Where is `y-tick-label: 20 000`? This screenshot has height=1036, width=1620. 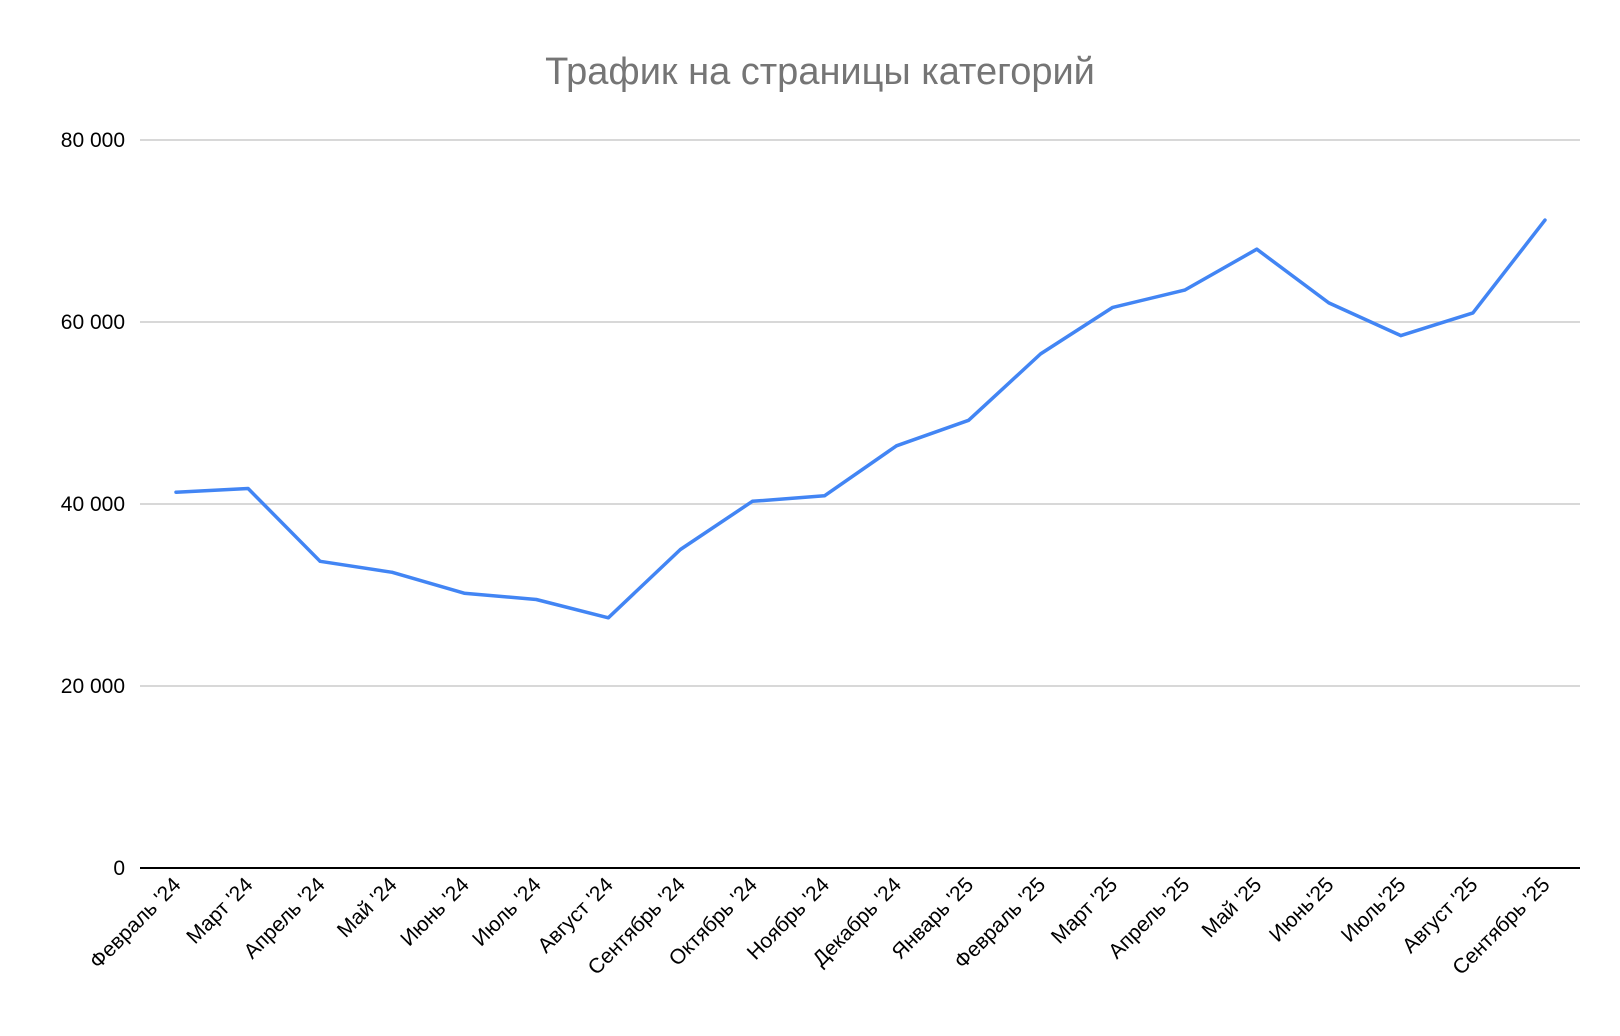
y-tick-label: 20 000 is located at coordinates (93, 686).